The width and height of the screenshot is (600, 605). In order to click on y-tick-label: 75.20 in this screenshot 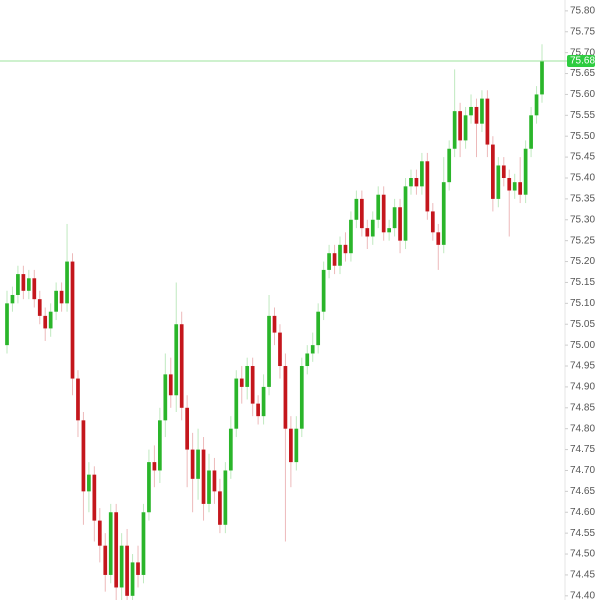, I will do `click(582, 261)`.